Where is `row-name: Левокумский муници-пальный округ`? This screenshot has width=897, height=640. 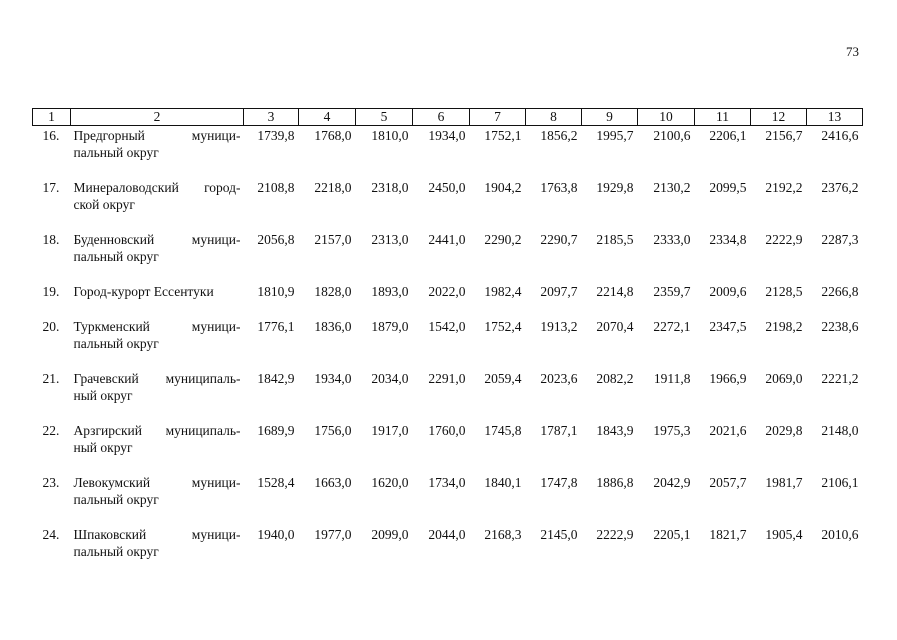
row-name: Левокумский муници-пальный округ is located at coordinates (157, 499).